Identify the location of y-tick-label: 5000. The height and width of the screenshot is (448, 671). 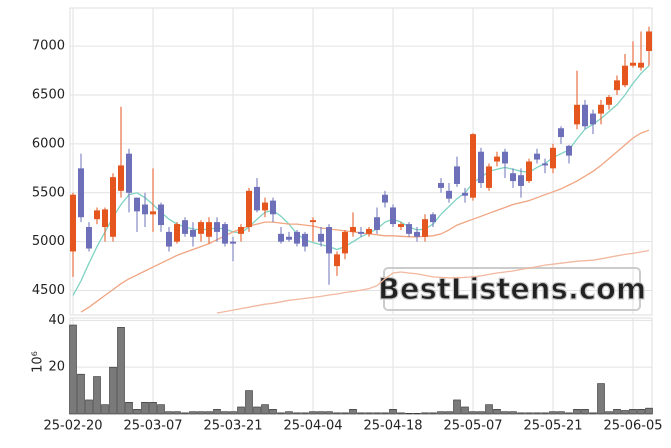
(48, 241).